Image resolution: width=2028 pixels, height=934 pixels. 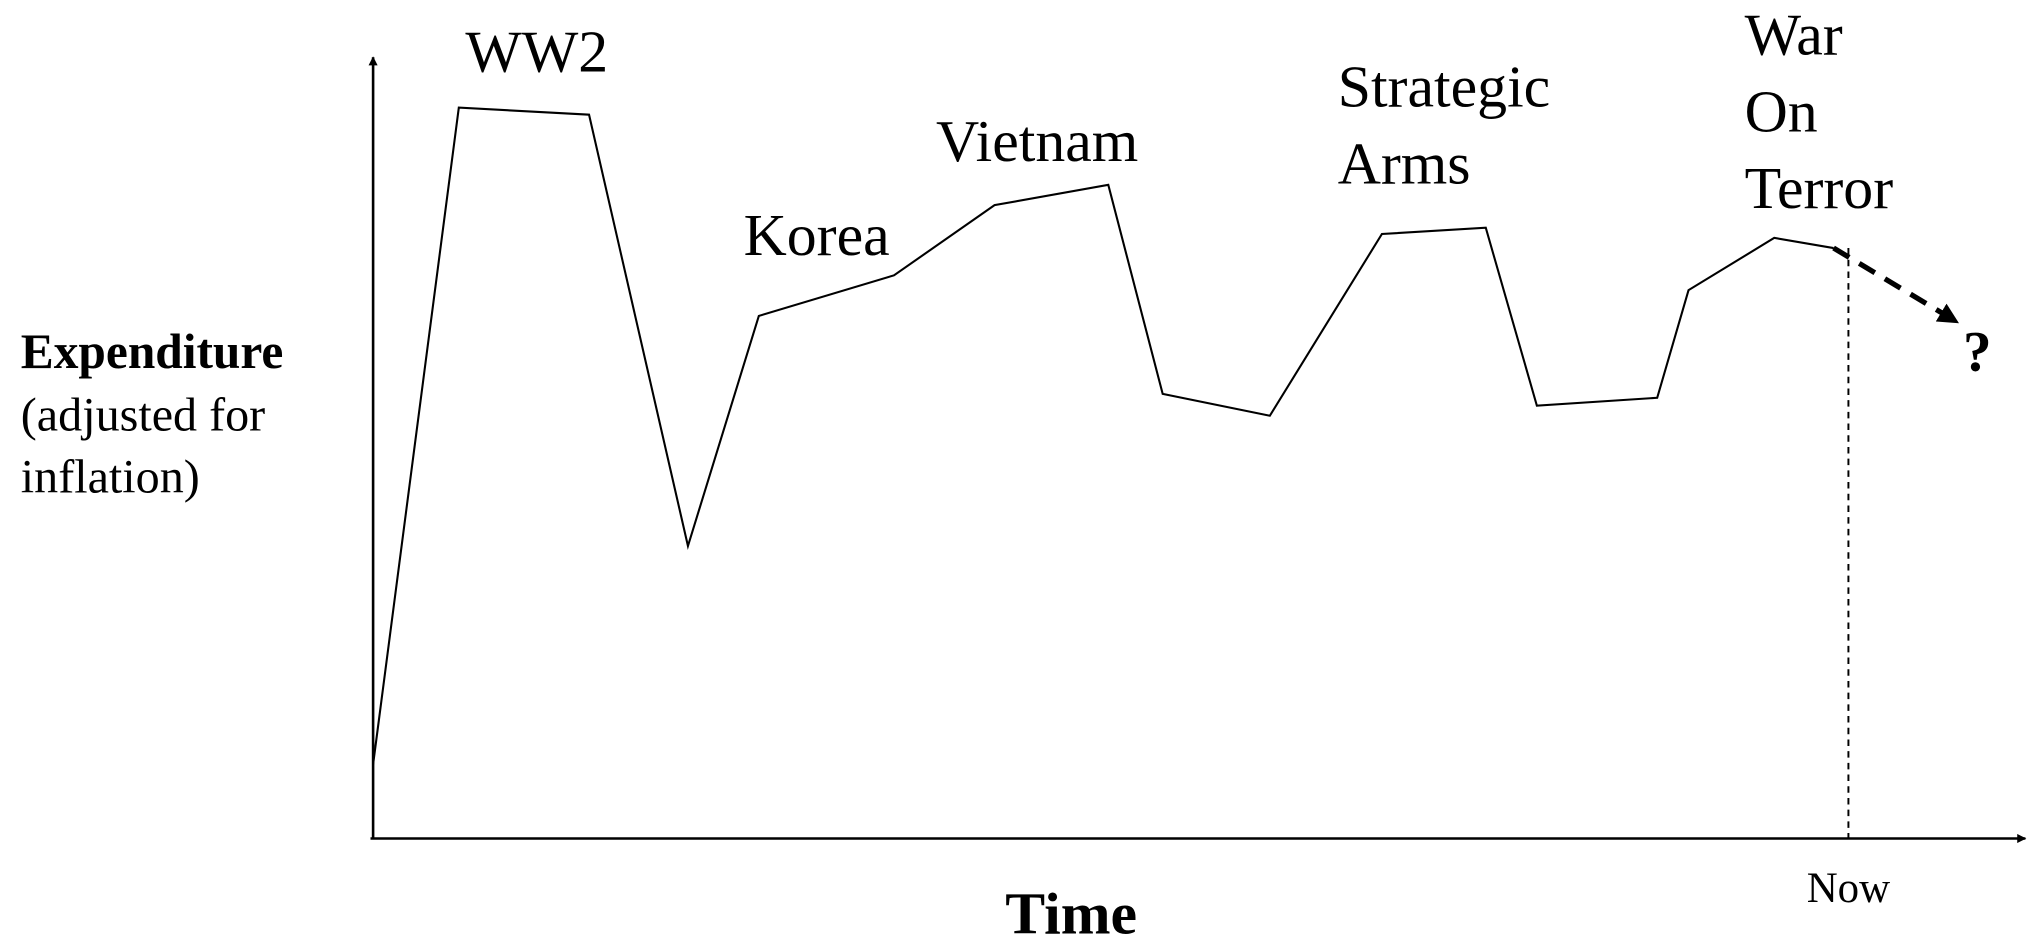 I want to click on annotation: Strategic, so click(x=1444, y=87).